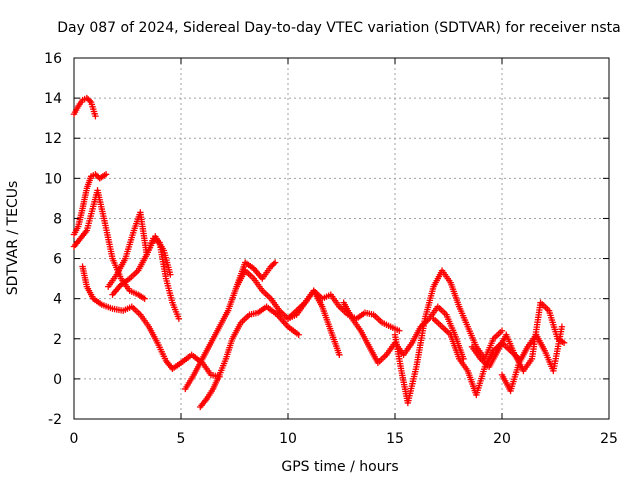 This screenshot has height=480, width=640. Describe the element at coordinates (53, 59) in the screenshot. I see `y-tick-label: 16` at that location.